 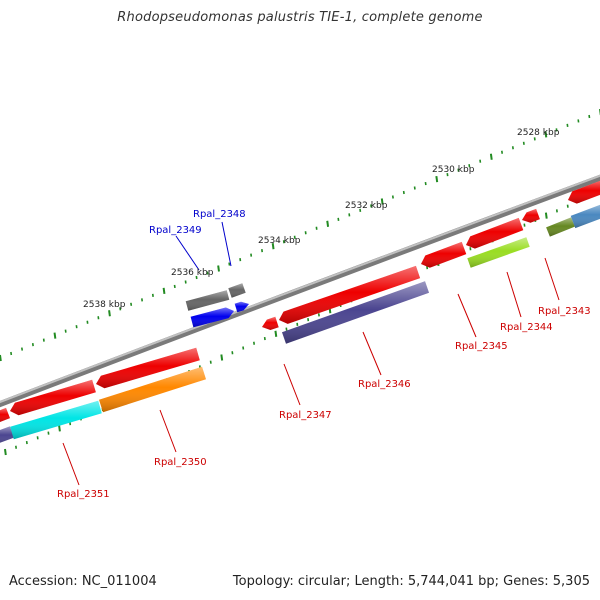 What do you see at coordinates (83, 494) in the screenshot?
I see `gene-label-rpal-2351: Rpal_2351` at bounding box center [83, 494].